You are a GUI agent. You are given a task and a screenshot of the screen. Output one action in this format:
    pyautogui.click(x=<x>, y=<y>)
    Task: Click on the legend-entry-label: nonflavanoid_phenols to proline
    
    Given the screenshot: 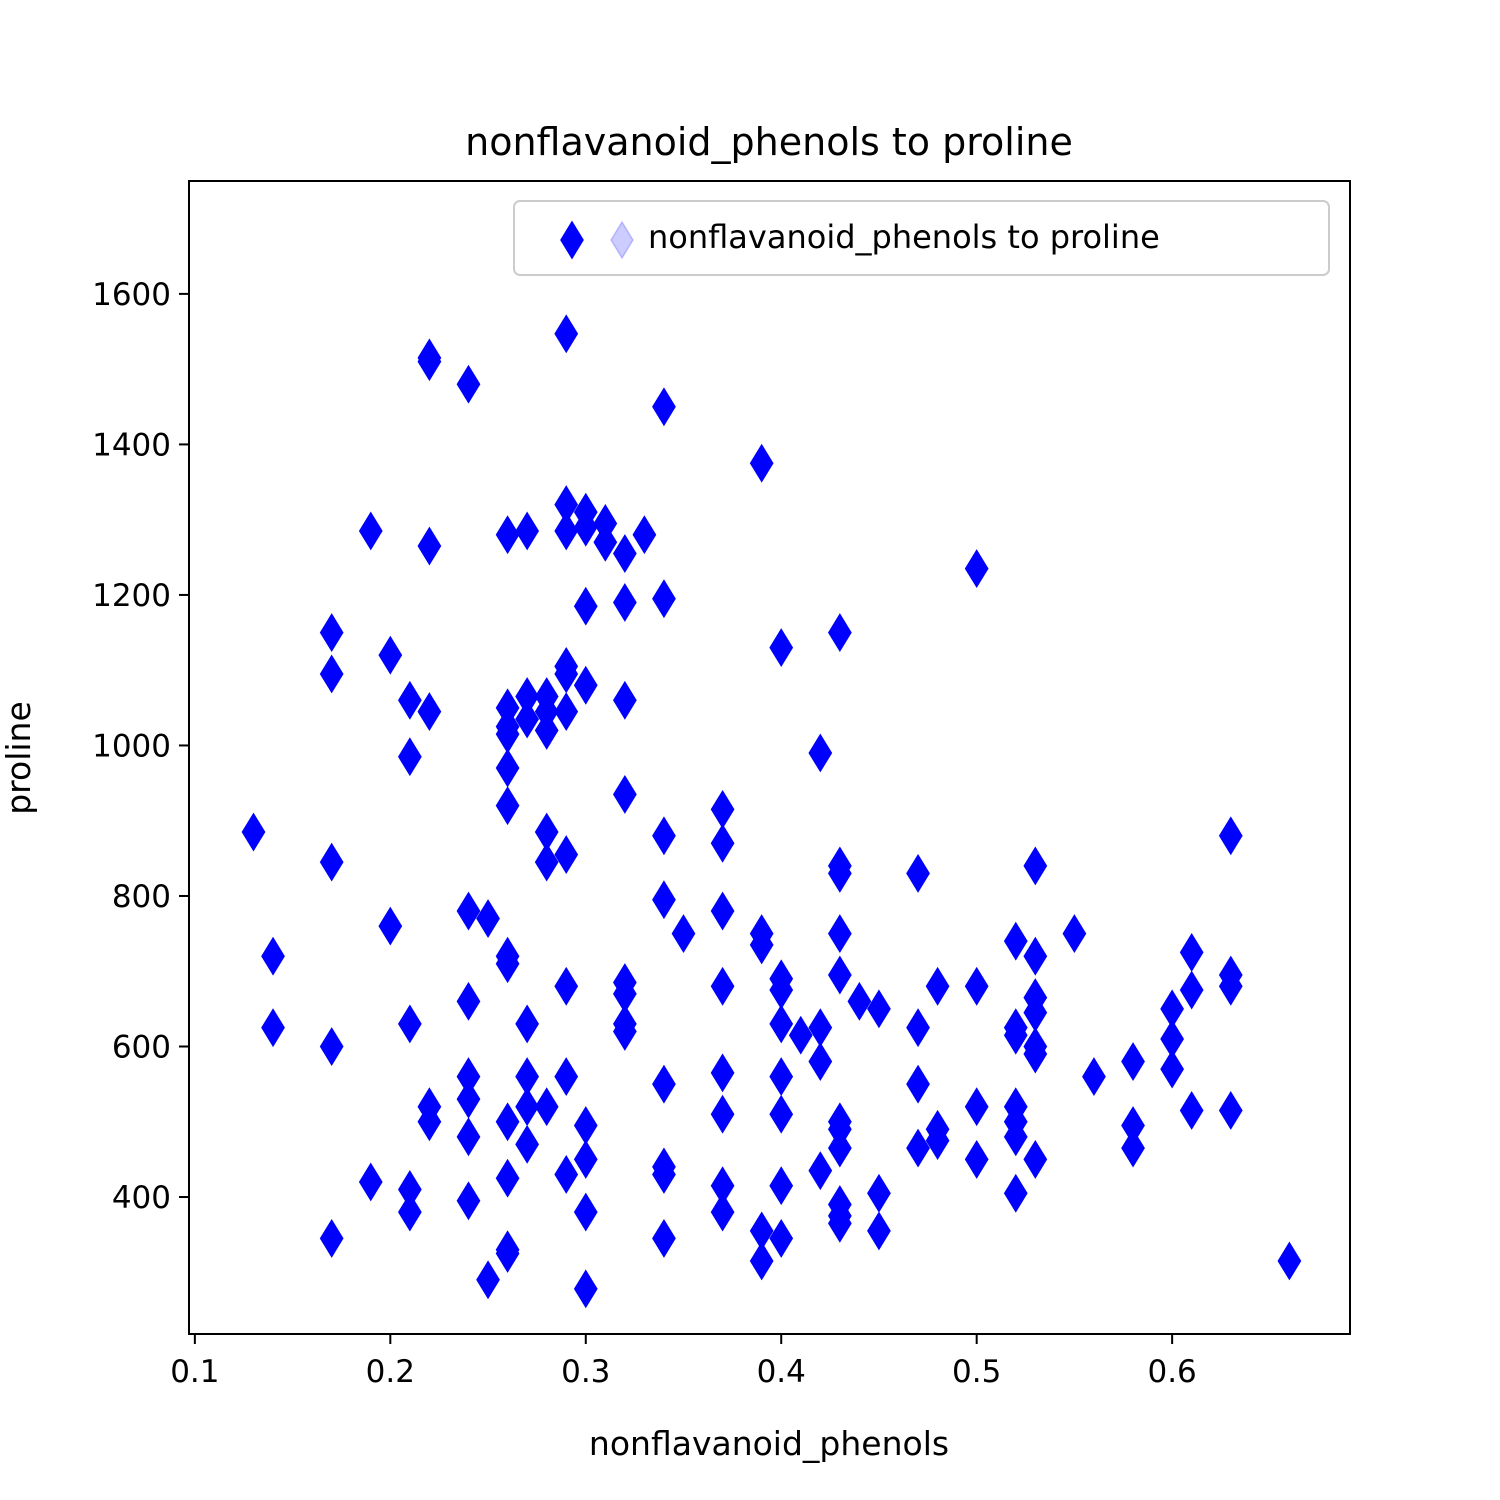 What is the action you would take?
    pyautogui.click(x=904, y=237)
    